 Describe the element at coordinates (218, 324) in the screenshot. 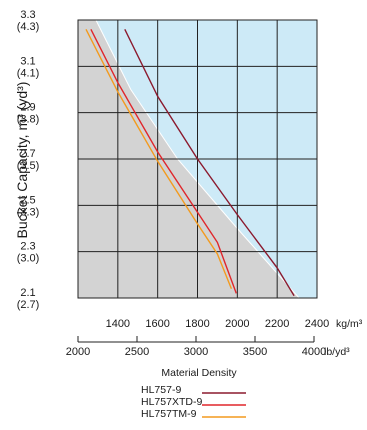

I see `x-tick-labels-primary: 1400 1600 1800 2000 2200 2400` at that location.